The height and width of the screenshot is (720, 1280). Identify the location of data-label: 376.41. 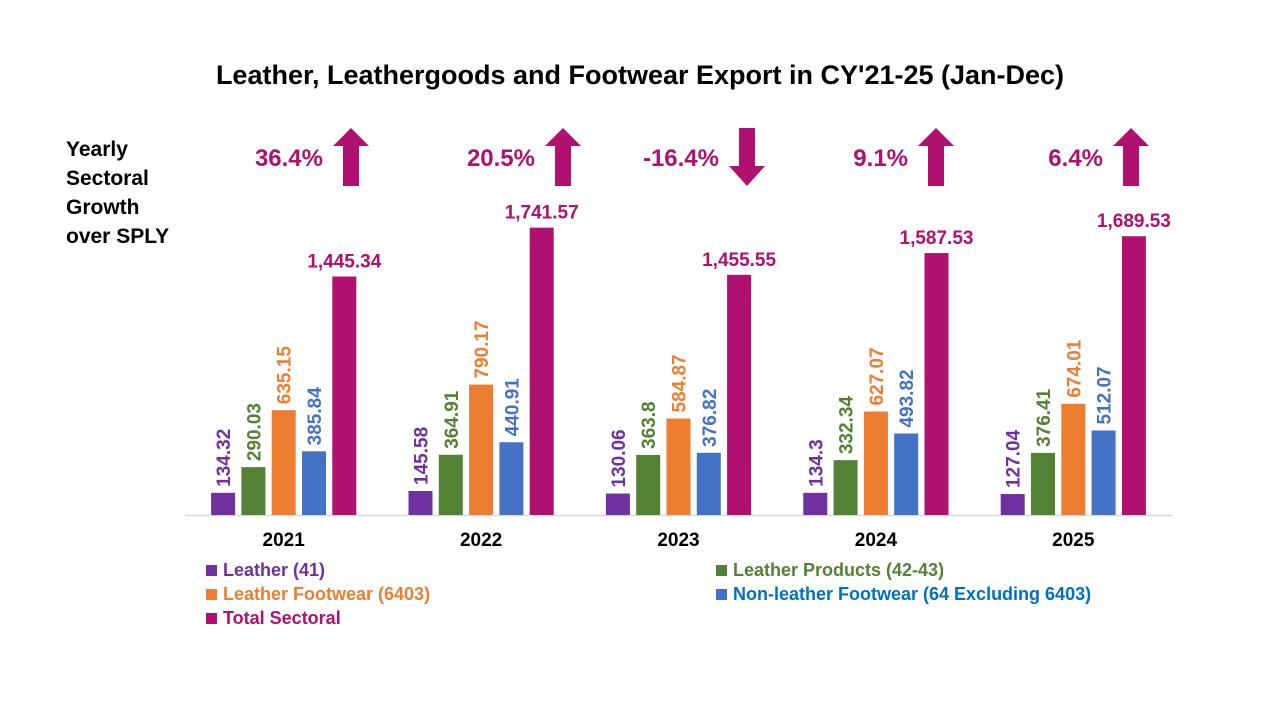
(1044, 417).